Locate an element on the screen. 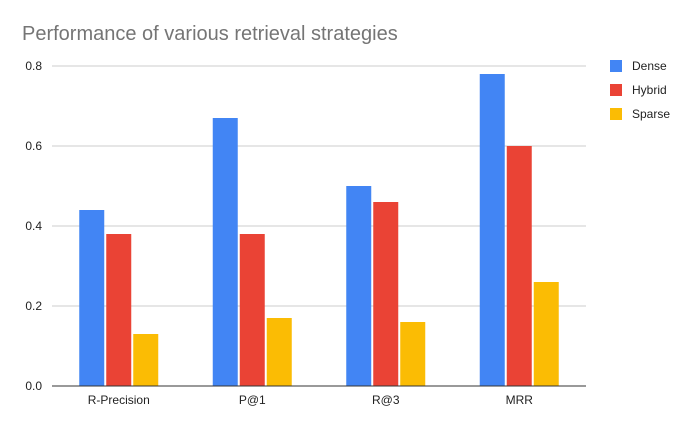  x-tick-label: R@3 is located at coordinates (386, 400).